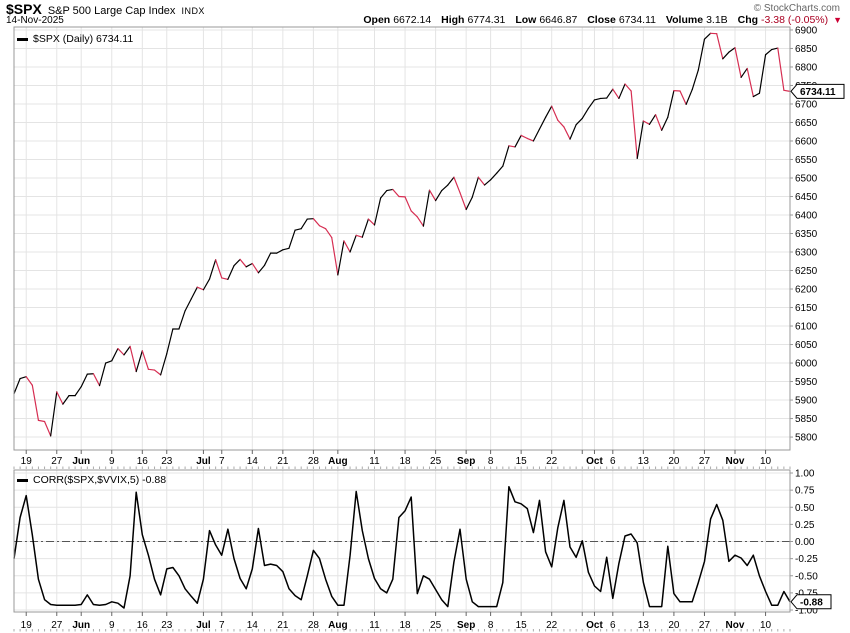 This screenshot has height=633, width=850. Describe the element at coordinates (453, 20) in the screenshot. I see `high-label: High` at that location.